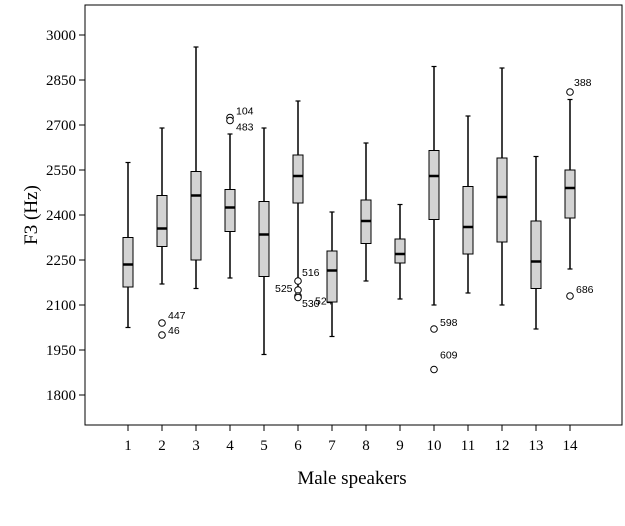 The height and width of the screenshot is (526, 625). What do you see at coordinates (351, 478) in the screenshot?
I see `x-axis-title: Male speakers` at bounding box center [351, 478].